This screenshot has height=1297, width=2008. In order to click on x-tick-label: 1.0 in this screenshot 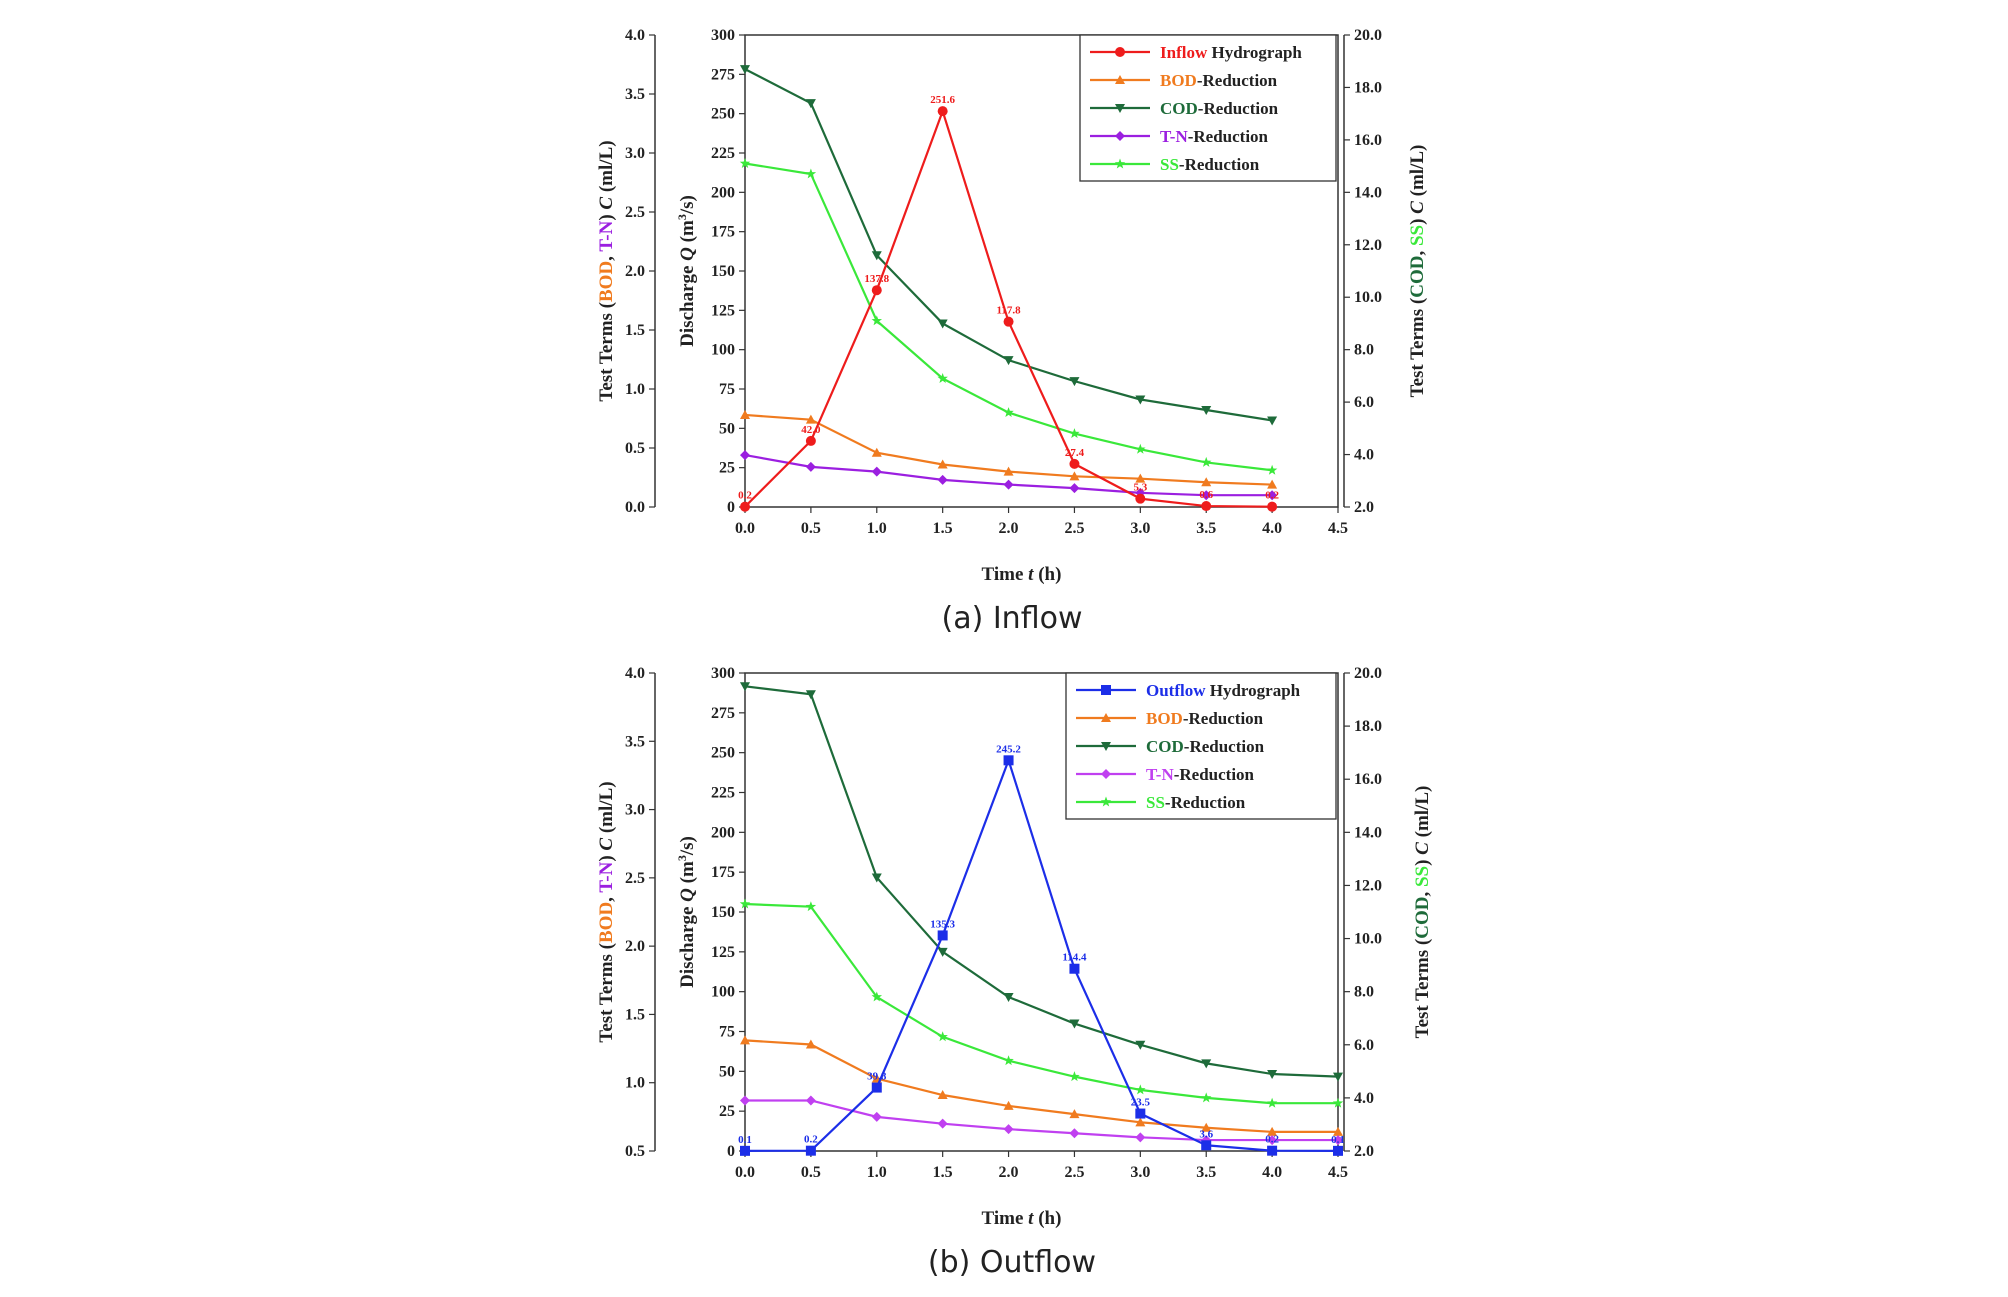, I will do `click(877, 528)`.